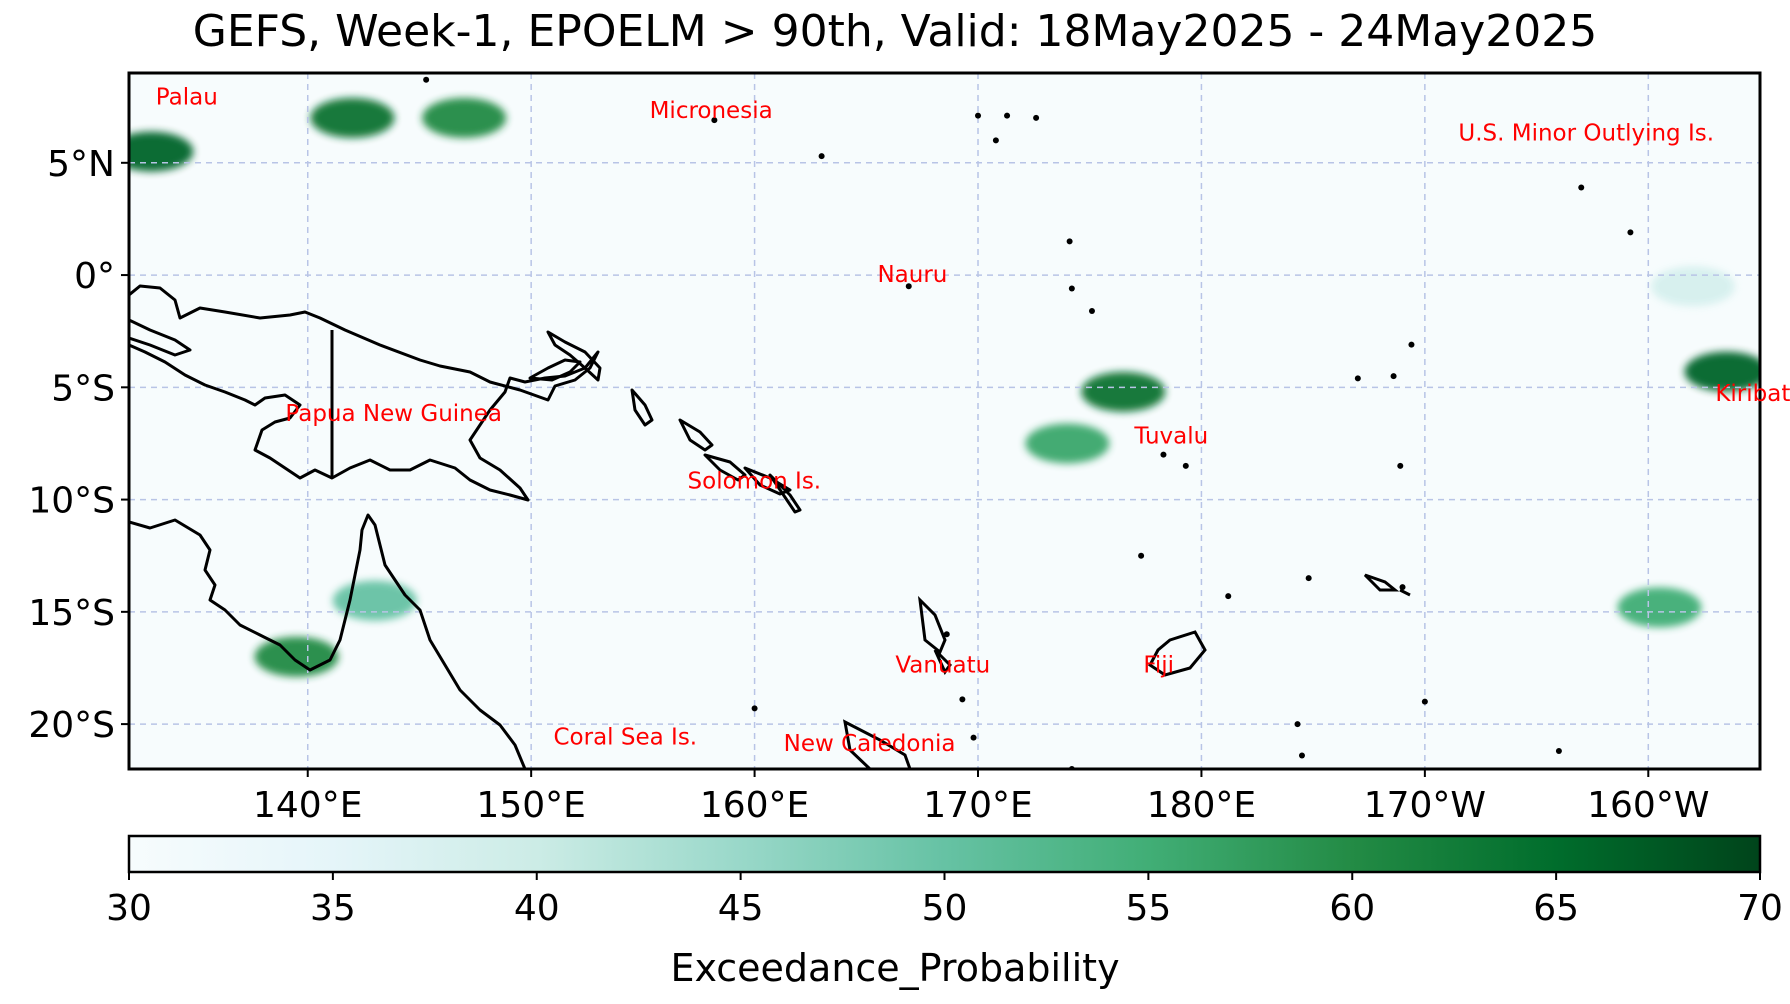 The image size is (1790, 1004). What do you see at coordinates (129, 908) in the screenshot?
I see `colorbar-tick-label: 30` at bounding box center [129, 908].